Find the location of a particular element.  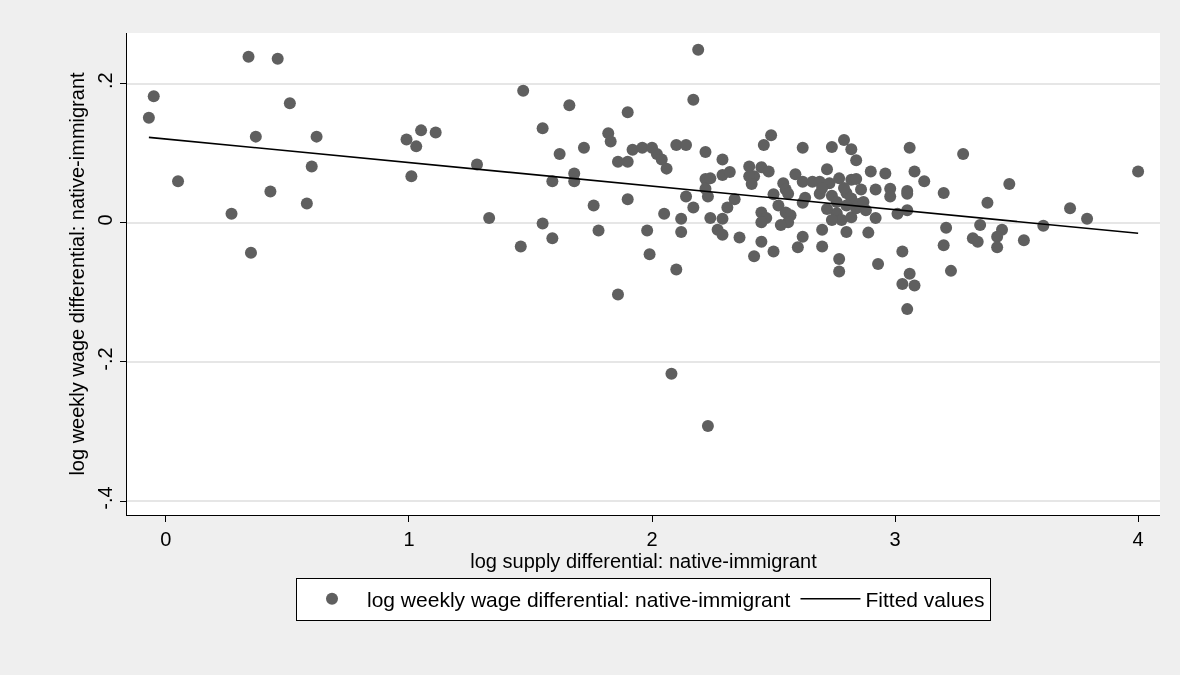

x-tick-label: 2 is located at coordinates (652, 539).